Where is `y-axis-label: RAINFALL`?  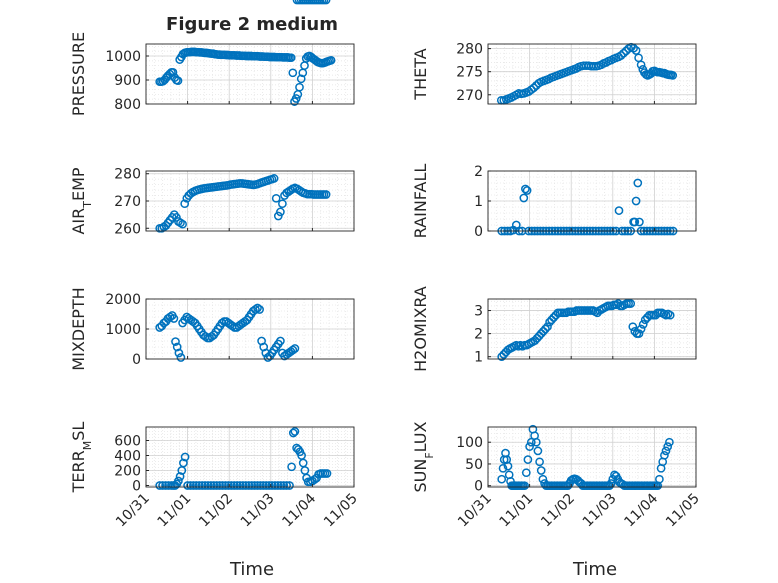
y-axis-label: RAINFALL is located at coordinates (420, 201).